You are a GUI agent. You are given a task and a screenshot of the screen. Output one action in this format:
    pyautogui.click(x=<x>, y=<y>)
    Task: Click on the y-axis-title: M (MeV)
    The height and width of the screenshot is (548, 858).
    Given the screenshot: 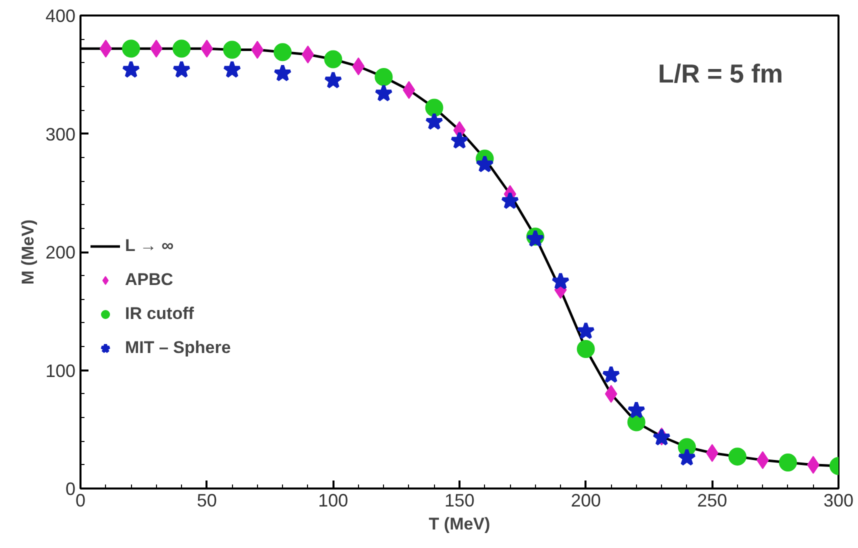 What is the action you would take?
    pyautogui.click(x=28, y=252)
    